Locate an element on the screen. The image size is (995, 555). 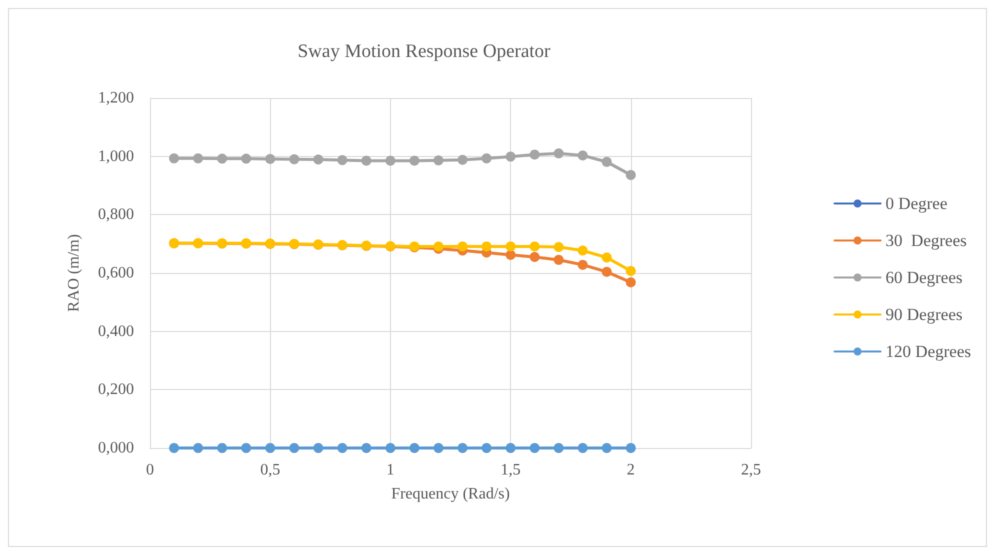
x-tick-label: 0 is located at coordinates (150, 470).